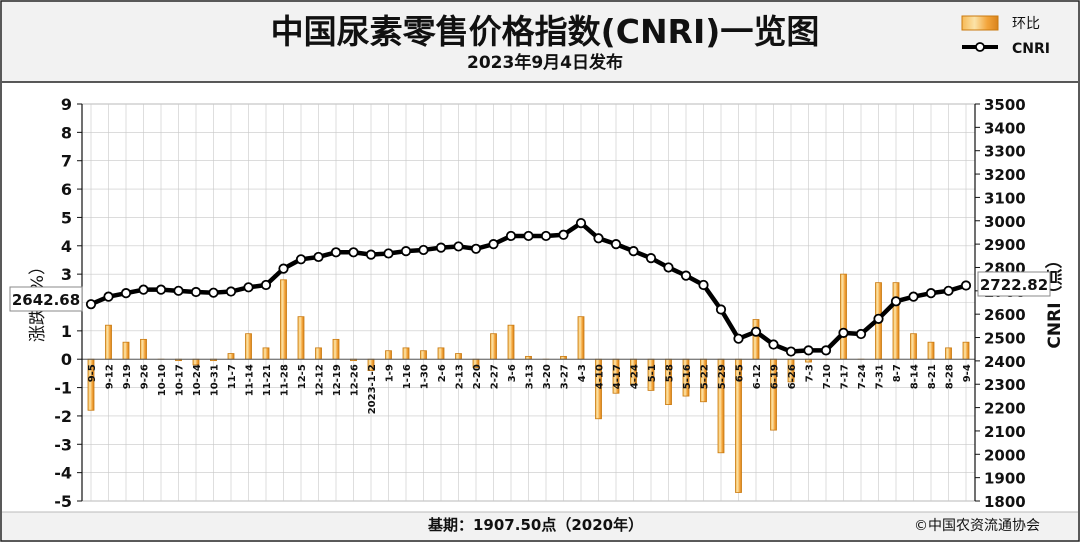 The height and width of the screenshot is (542, 1080). Describe the element at coordinates (63, 444) in the screenshot. I see `left-tick-label: -3` at that location.